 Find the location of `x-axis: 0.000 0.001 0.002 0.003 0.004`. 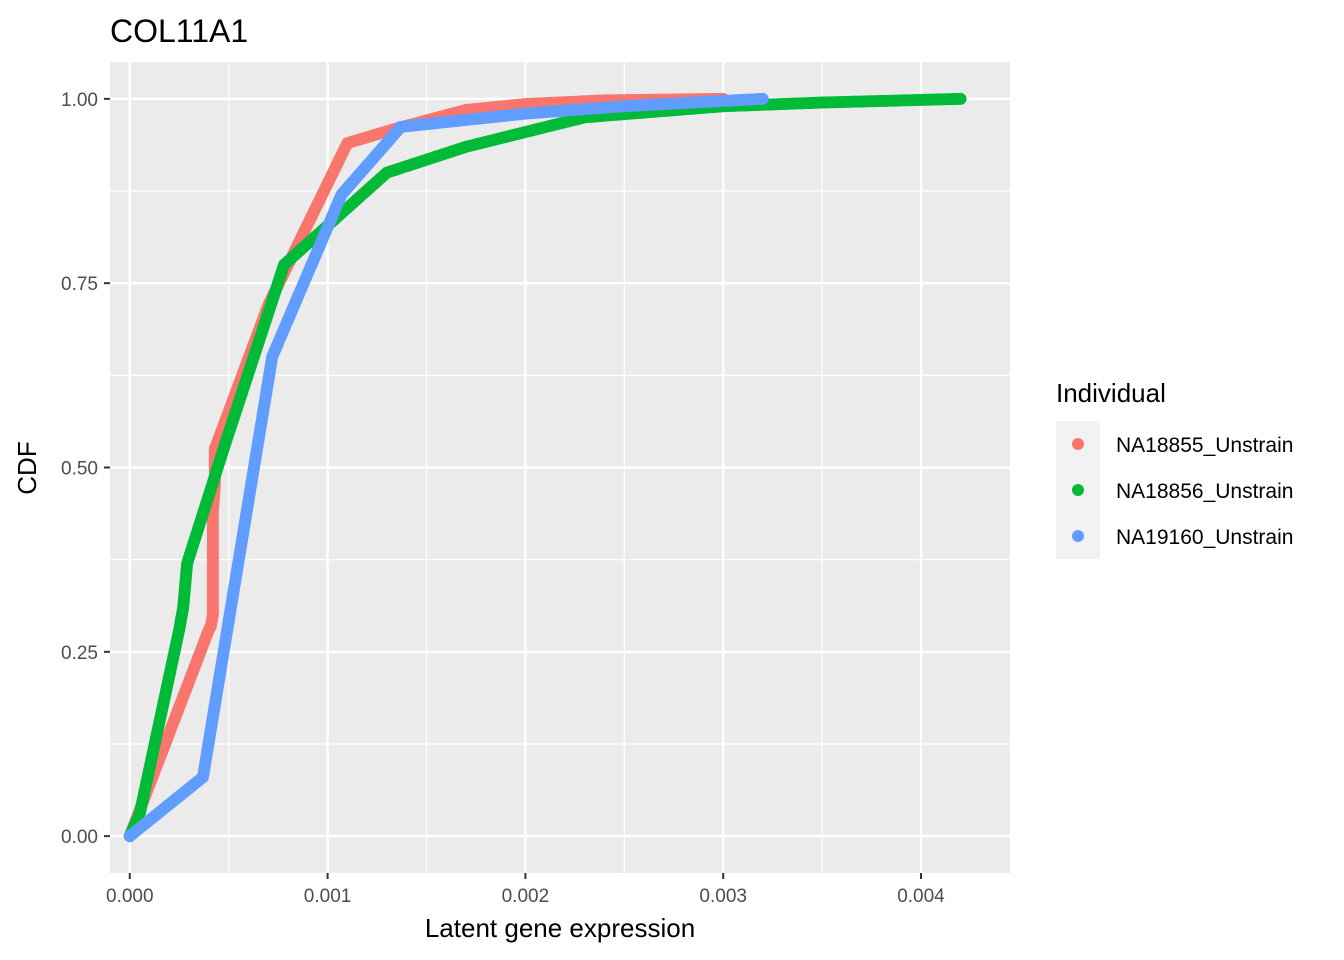

x-axis: 0.000 0.001 0.002 0.003 0.004 is located at coordinates (525, 890).